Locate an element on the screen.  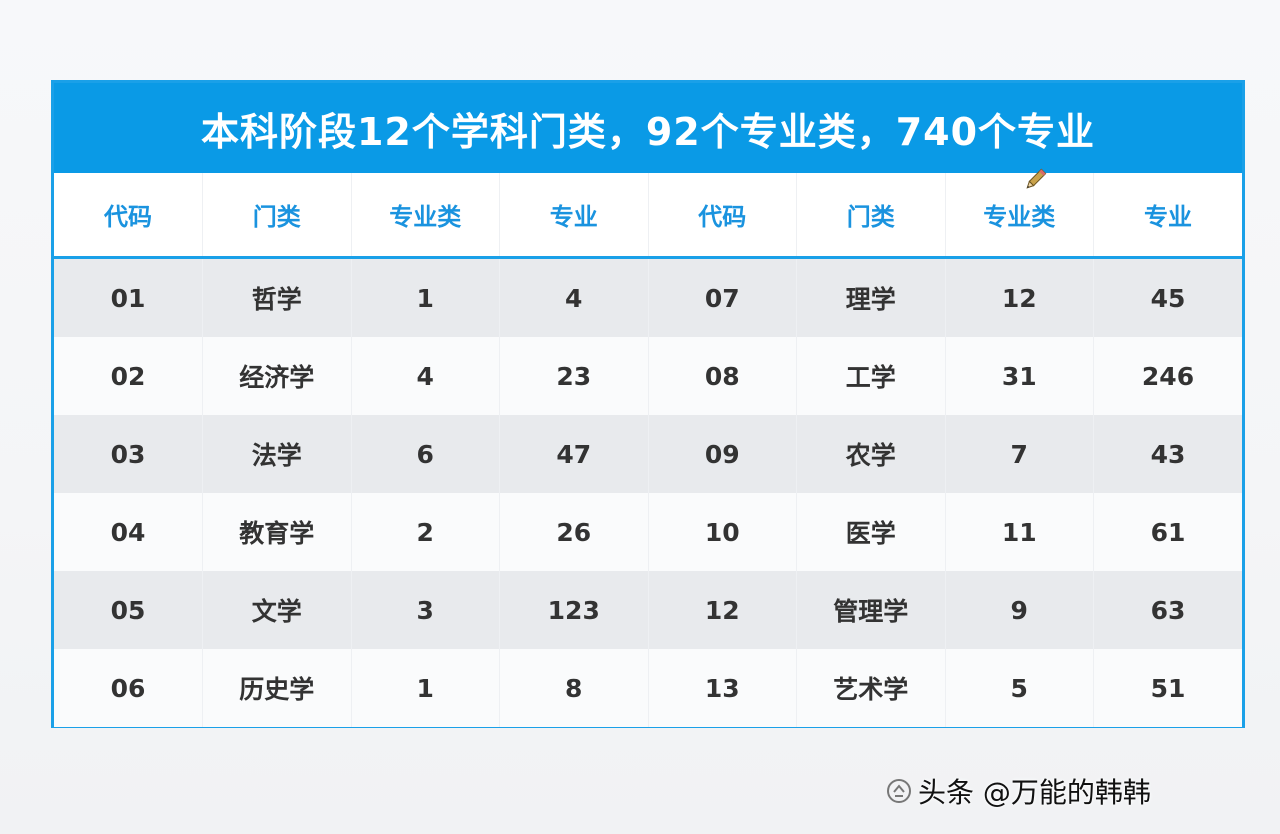
table-cell: 13 is located at coordinates (722, 688).